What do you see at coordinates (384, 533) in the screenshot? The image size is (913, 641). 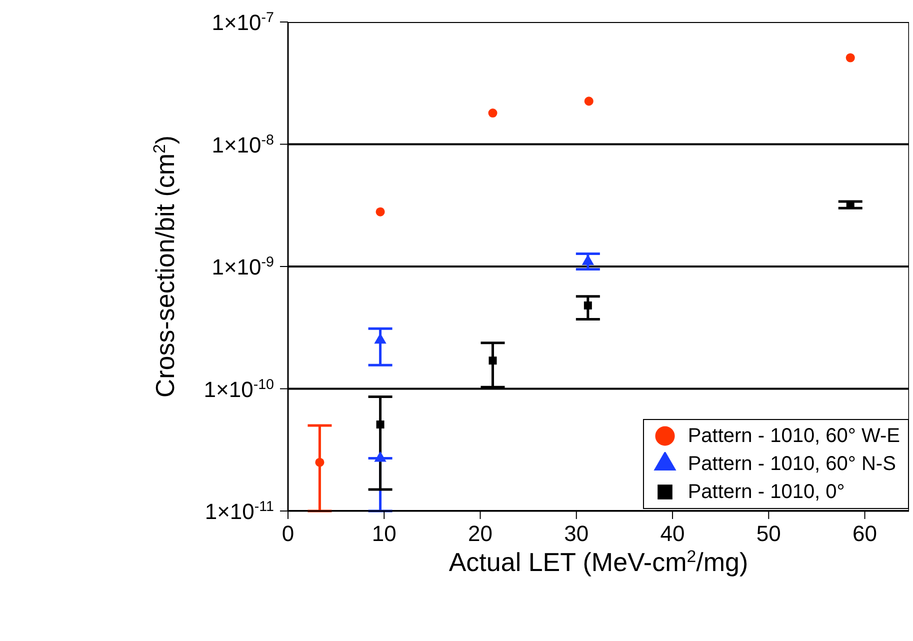 I see `x-tick-label: 10` at bounding box center [384, 533].